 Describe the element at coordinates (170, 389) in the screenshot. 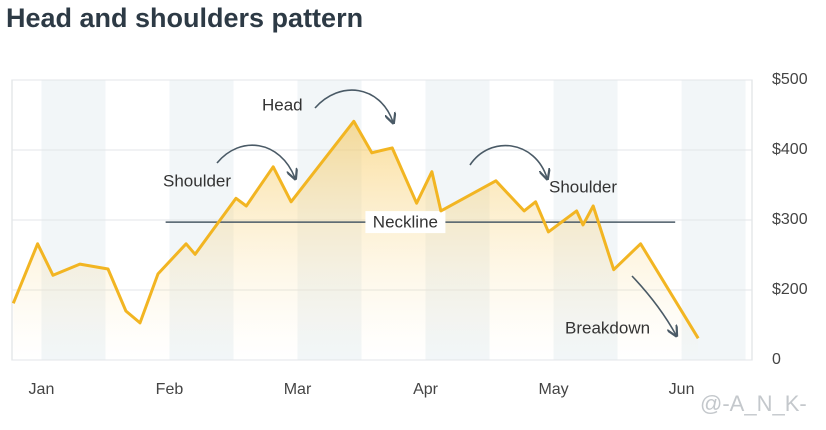

I see `x-tick-label: Feb` at that location.